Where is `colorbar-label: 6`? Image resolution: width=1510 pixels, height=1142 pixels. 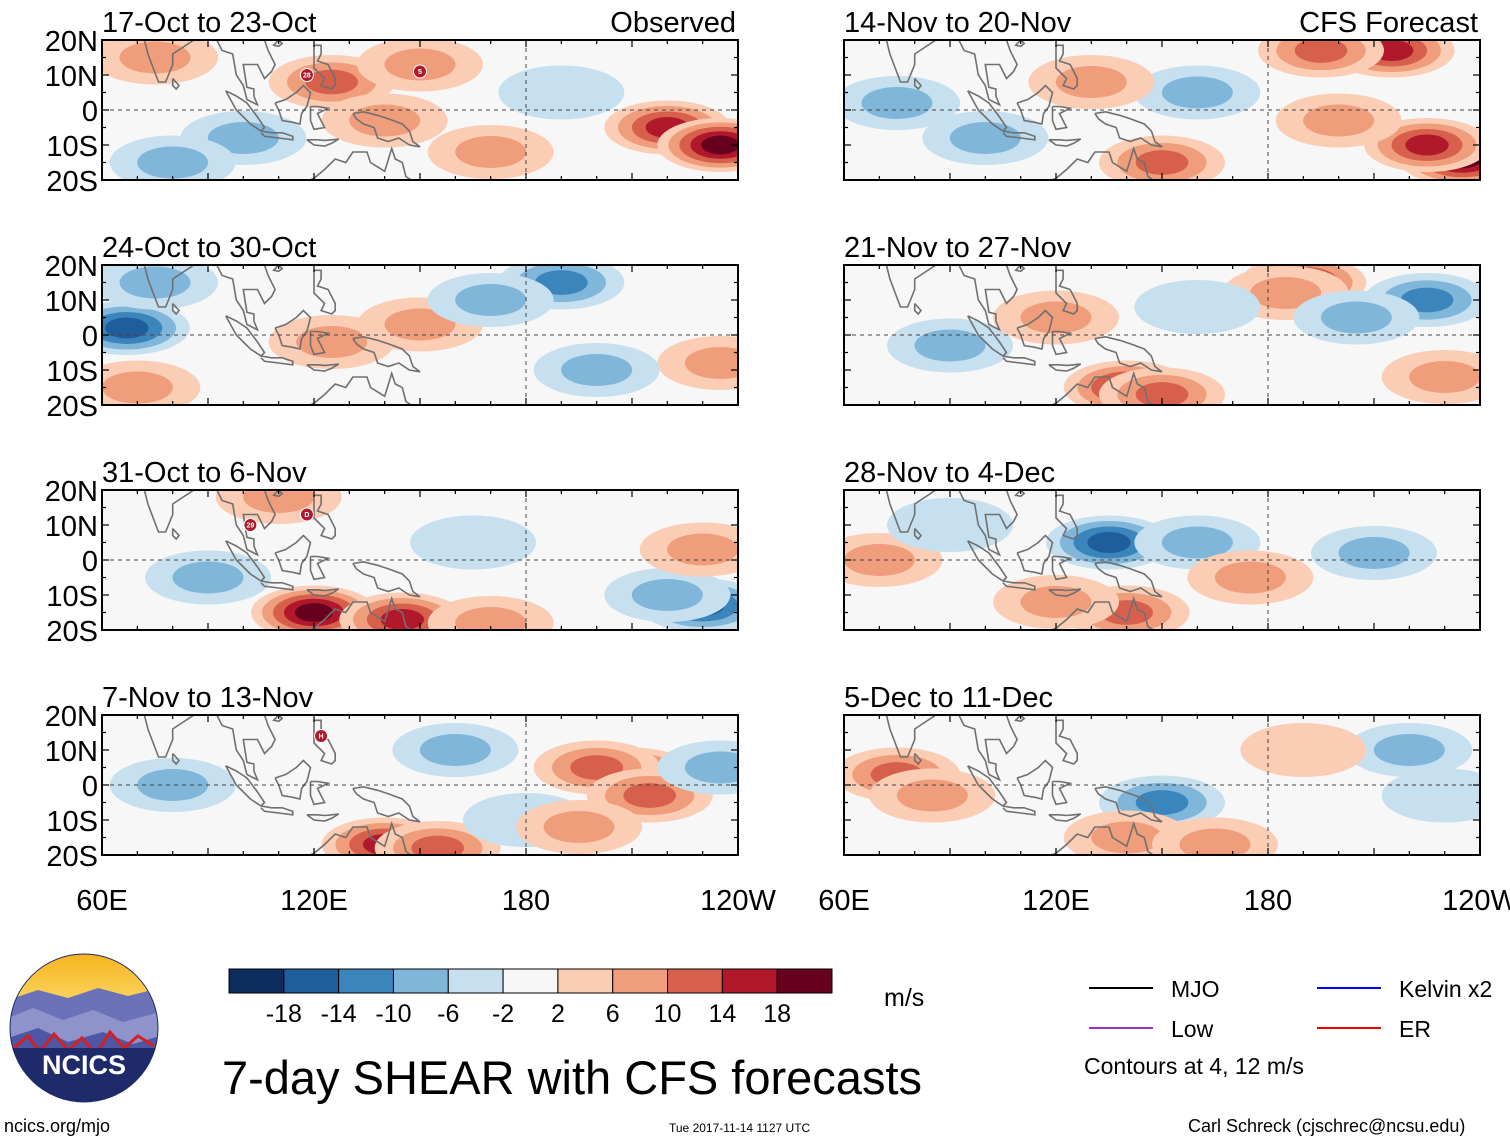 colorbar-label: 6 is located at coordinates (613, 1014).